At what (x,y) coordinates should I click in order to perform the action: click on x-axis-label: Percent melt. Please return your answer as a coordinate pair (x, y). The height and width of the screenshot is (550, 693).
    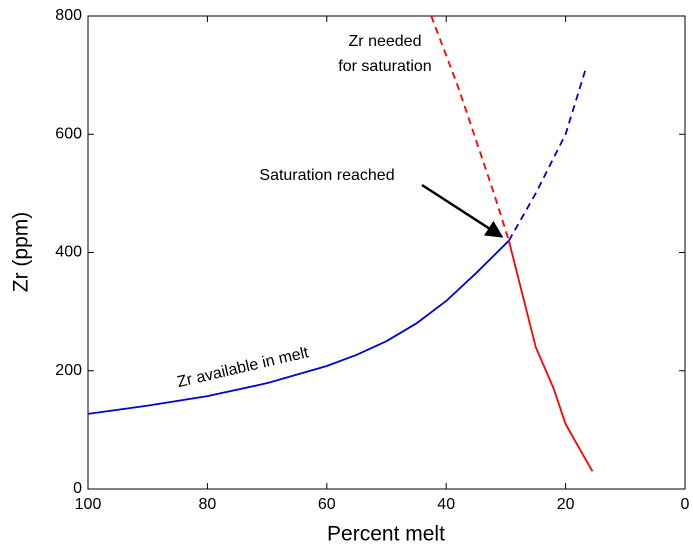
    Looking at the image, I should click on (386, 534).